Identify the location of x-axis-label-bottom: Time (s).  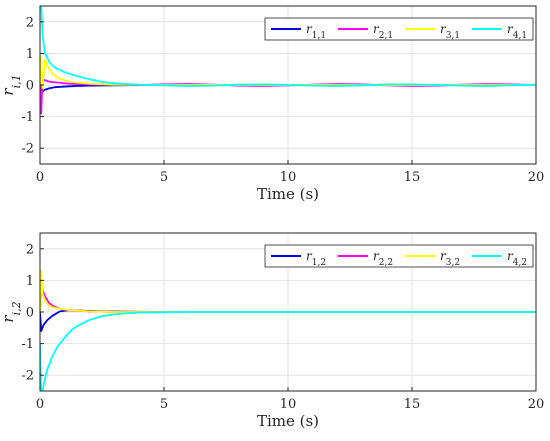
(288, 421).